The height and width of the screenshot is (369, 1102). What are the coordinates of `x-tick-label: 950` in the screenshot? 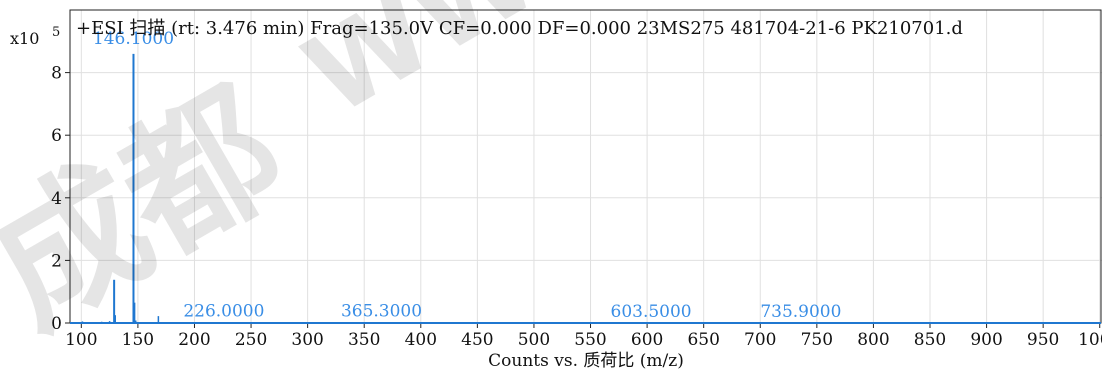 It's located at (1043, 340).